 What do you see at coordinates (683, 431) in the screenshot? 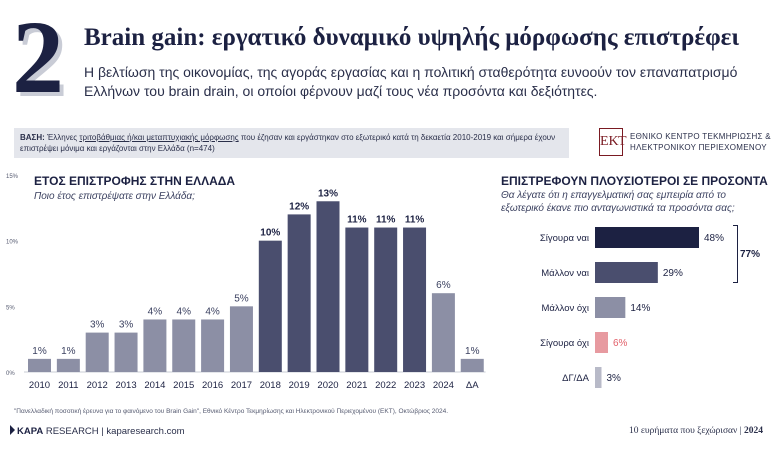
I see `tagline-text: 10 ευρήματα που ξεχώρισαν` at bounding box center [683, 431].